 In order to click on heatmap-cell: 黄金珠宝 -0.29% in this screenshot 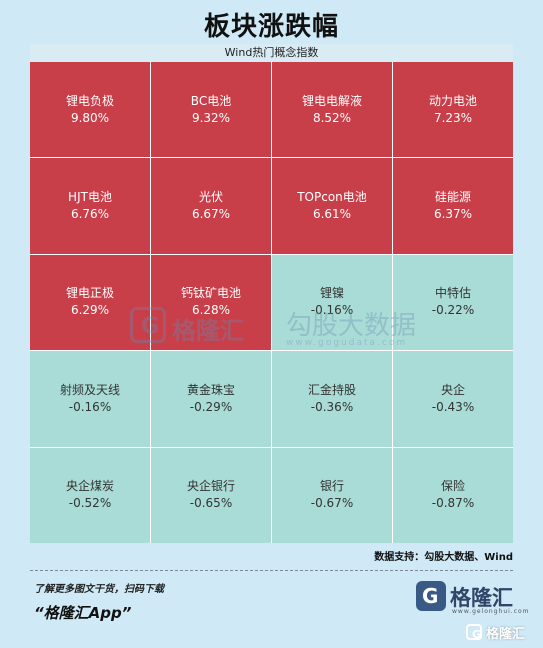, I will do `click(211, 399)`.